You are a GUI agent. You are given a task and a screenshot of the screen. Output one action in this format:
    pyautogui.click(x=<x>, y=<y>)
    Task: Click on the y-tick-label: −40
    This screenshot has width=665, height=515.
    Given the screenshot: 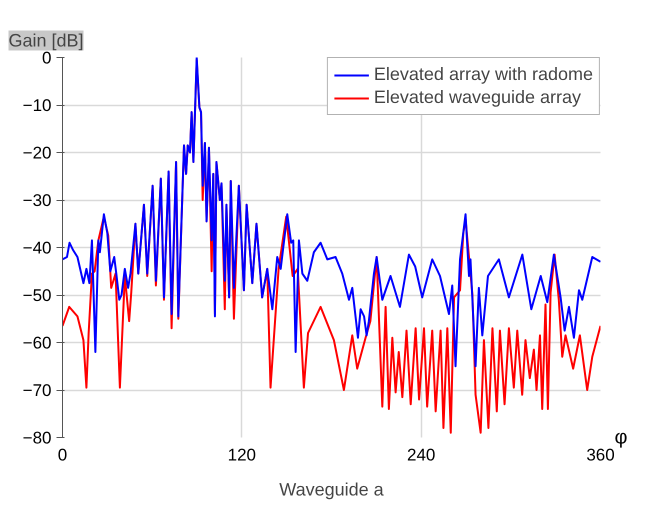 What is the action you would take?
    pyautogui.click(x=37, y=248)
    